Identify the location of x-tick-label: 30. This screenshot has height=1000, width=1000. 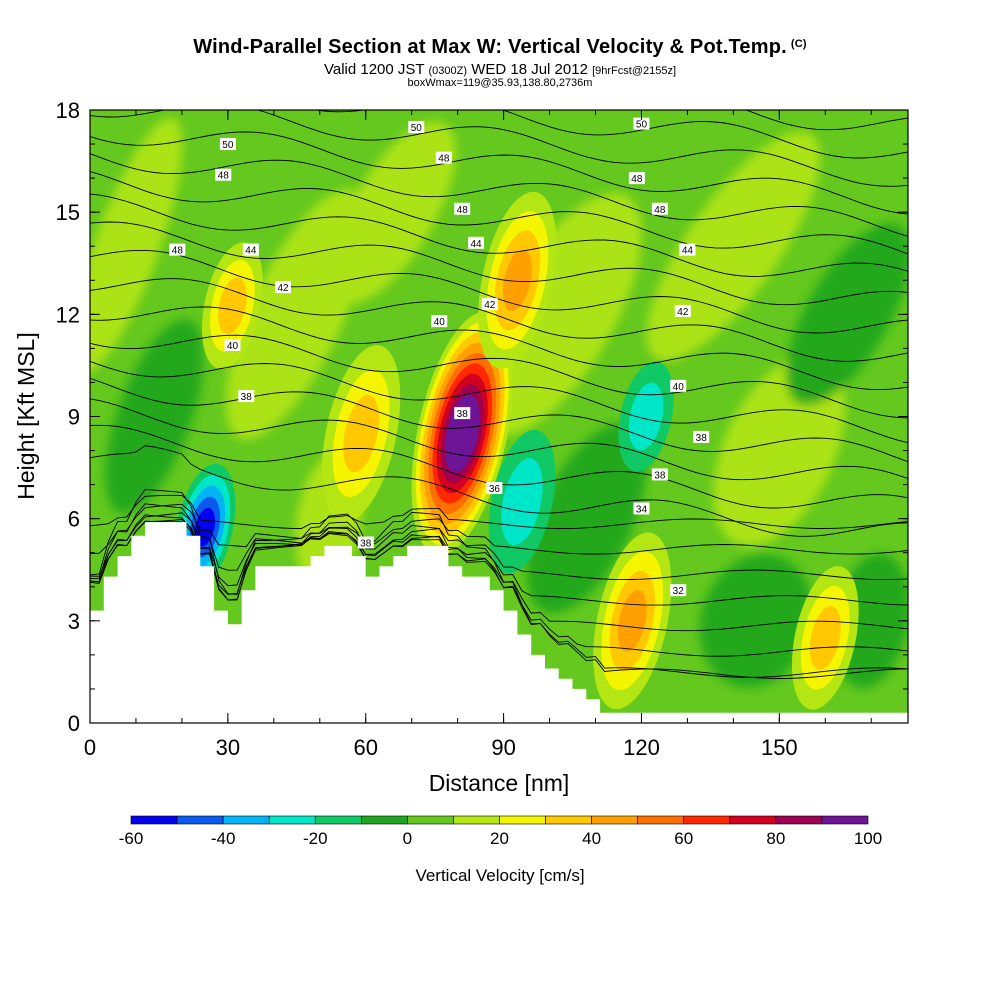
(228, 747).